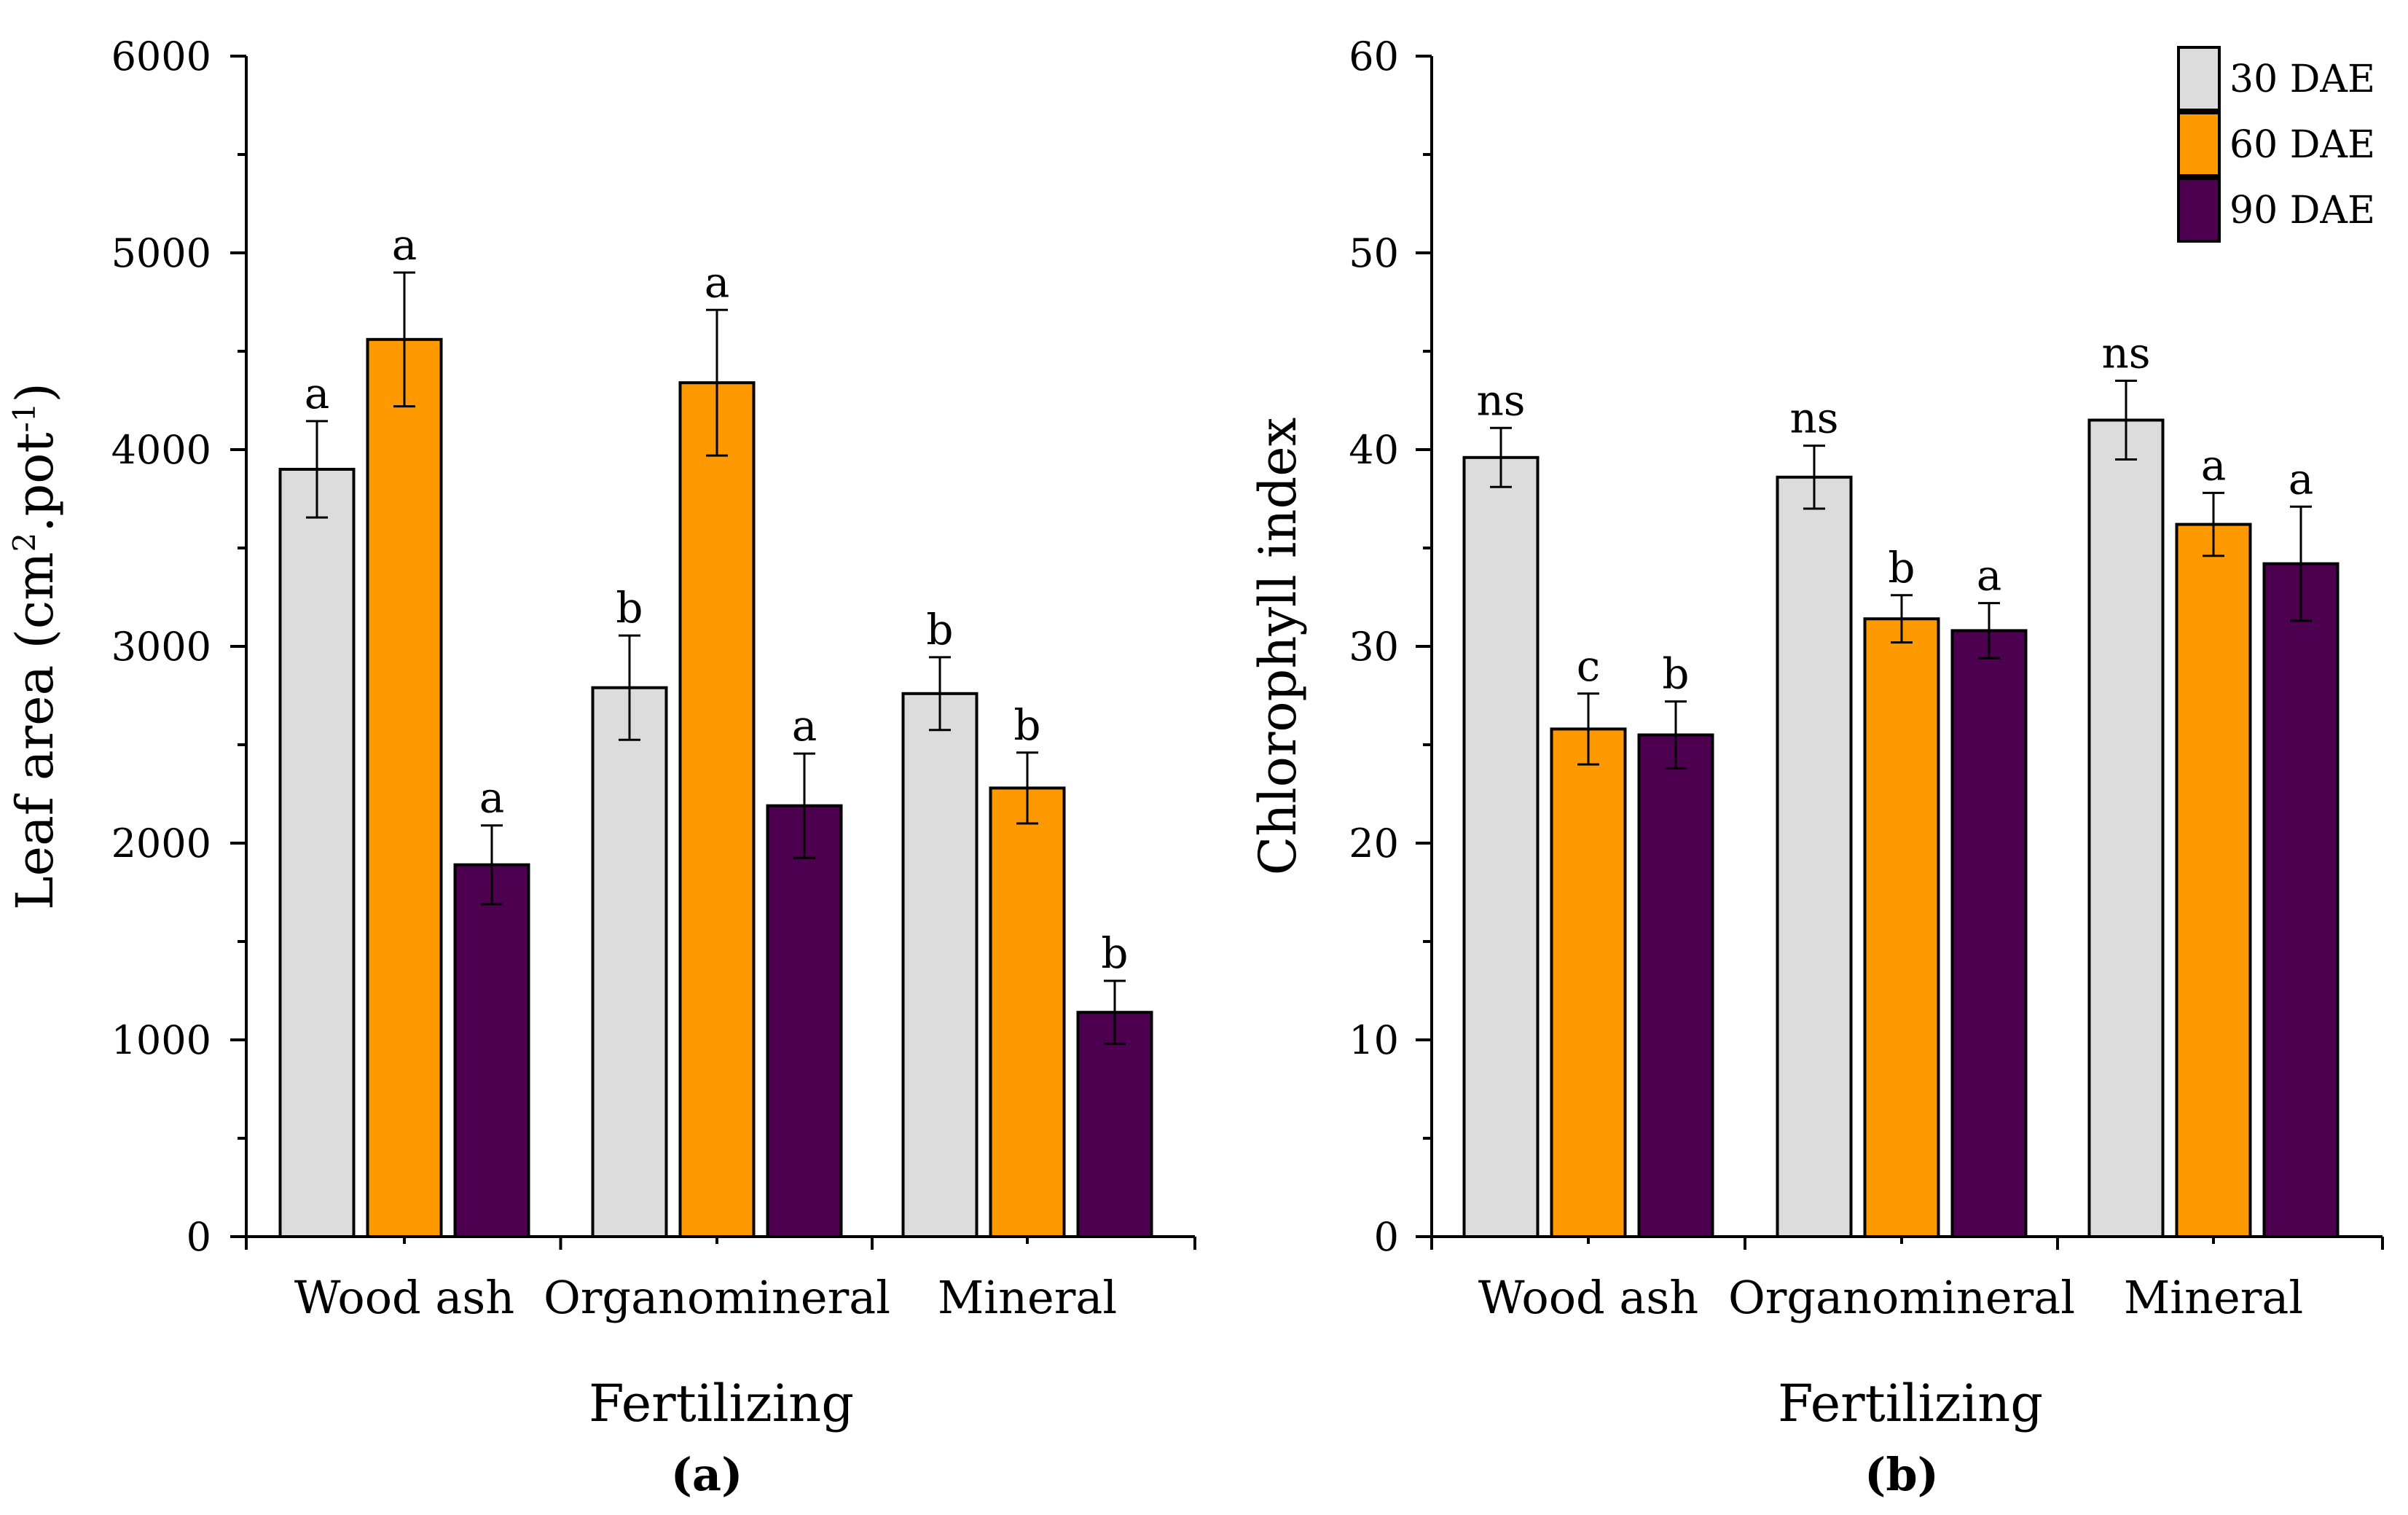 Image resolution: width=2408 pixels, height=1515 pixels. Describe the element at coordinates (2302, 145) in the screenshot. I see `legend-label: 60 DAE` at that location.